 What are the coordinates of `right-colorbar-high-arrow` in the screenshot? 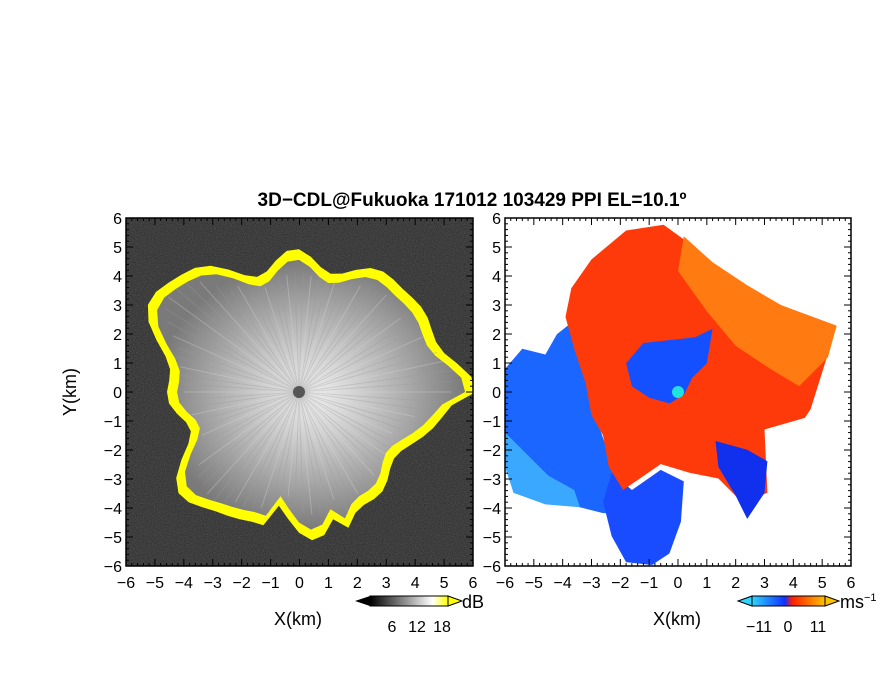 It's located at (832, 601).